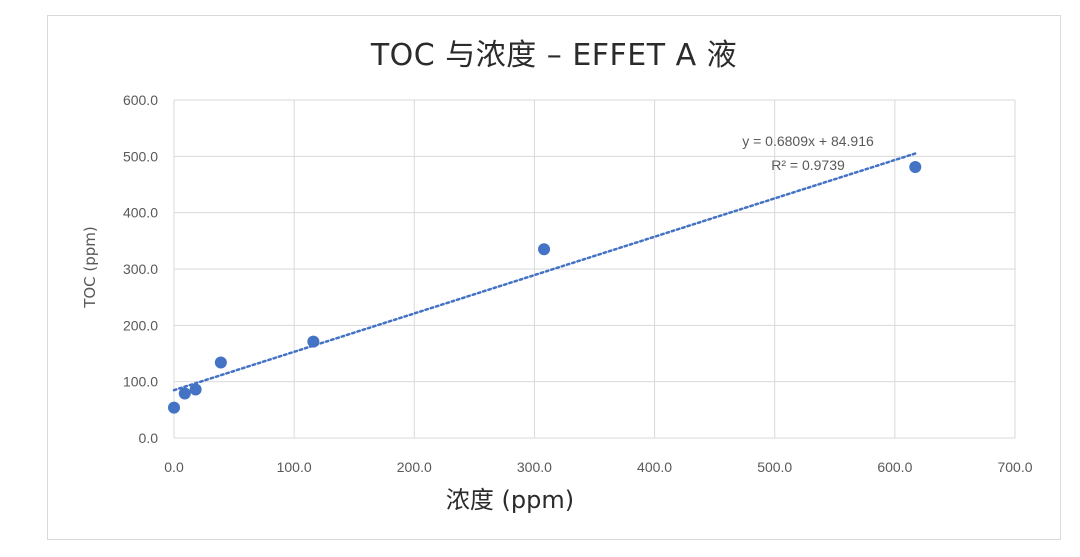  Describe the element at coordinates (894, 467) in the screenshot. I see `x-tick-label: 600.0` at that location.